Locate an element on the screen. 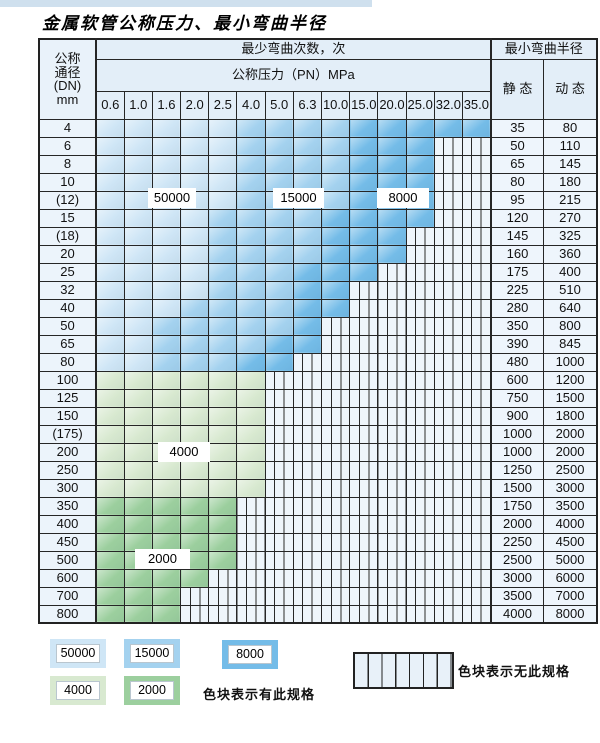  table-row: 4 35 80 is located at coordinates (318, 128).